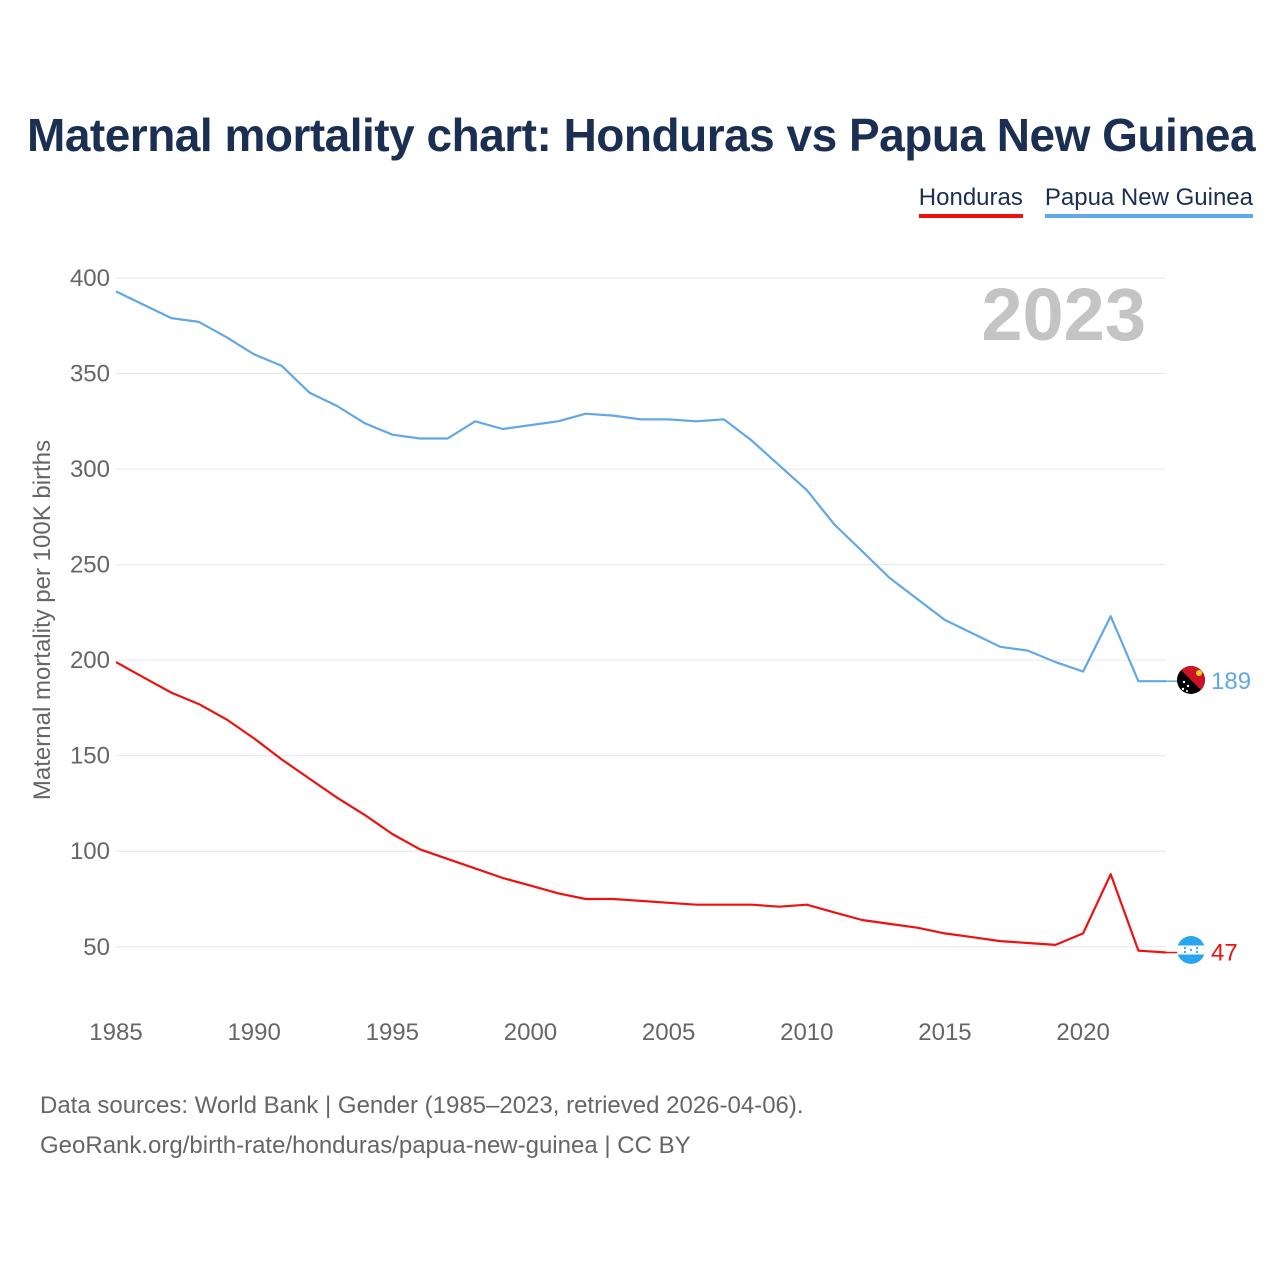 The height and width of the screenshot is (1280, 1280). Describe the element at coordinates (1148, 201) in the screenshot. I see `legend-item-papua-new-guinea: Papua New Guinea` at that location.